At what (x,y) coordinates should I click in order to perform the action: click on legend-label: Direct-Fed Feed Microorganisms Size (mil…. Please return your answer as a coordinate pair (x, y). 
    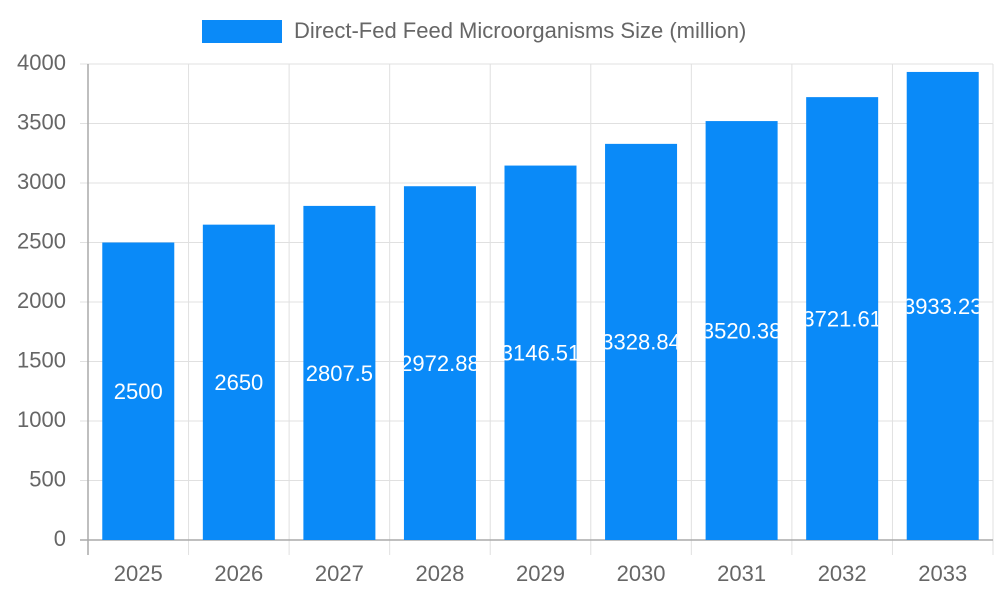
    Looking at the image, I should click on (520, 30).